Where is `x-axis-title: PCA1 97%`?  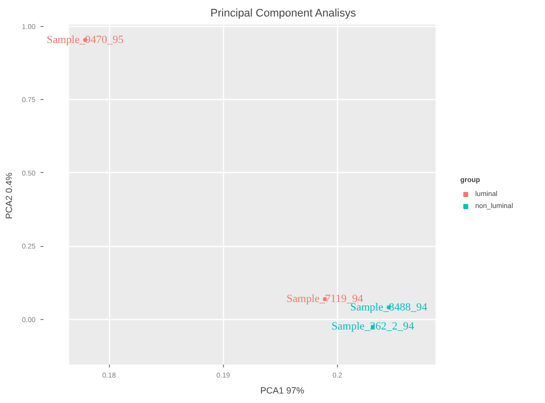 x-axis-title: PCA1 97% is located at coordinates (282, 391).